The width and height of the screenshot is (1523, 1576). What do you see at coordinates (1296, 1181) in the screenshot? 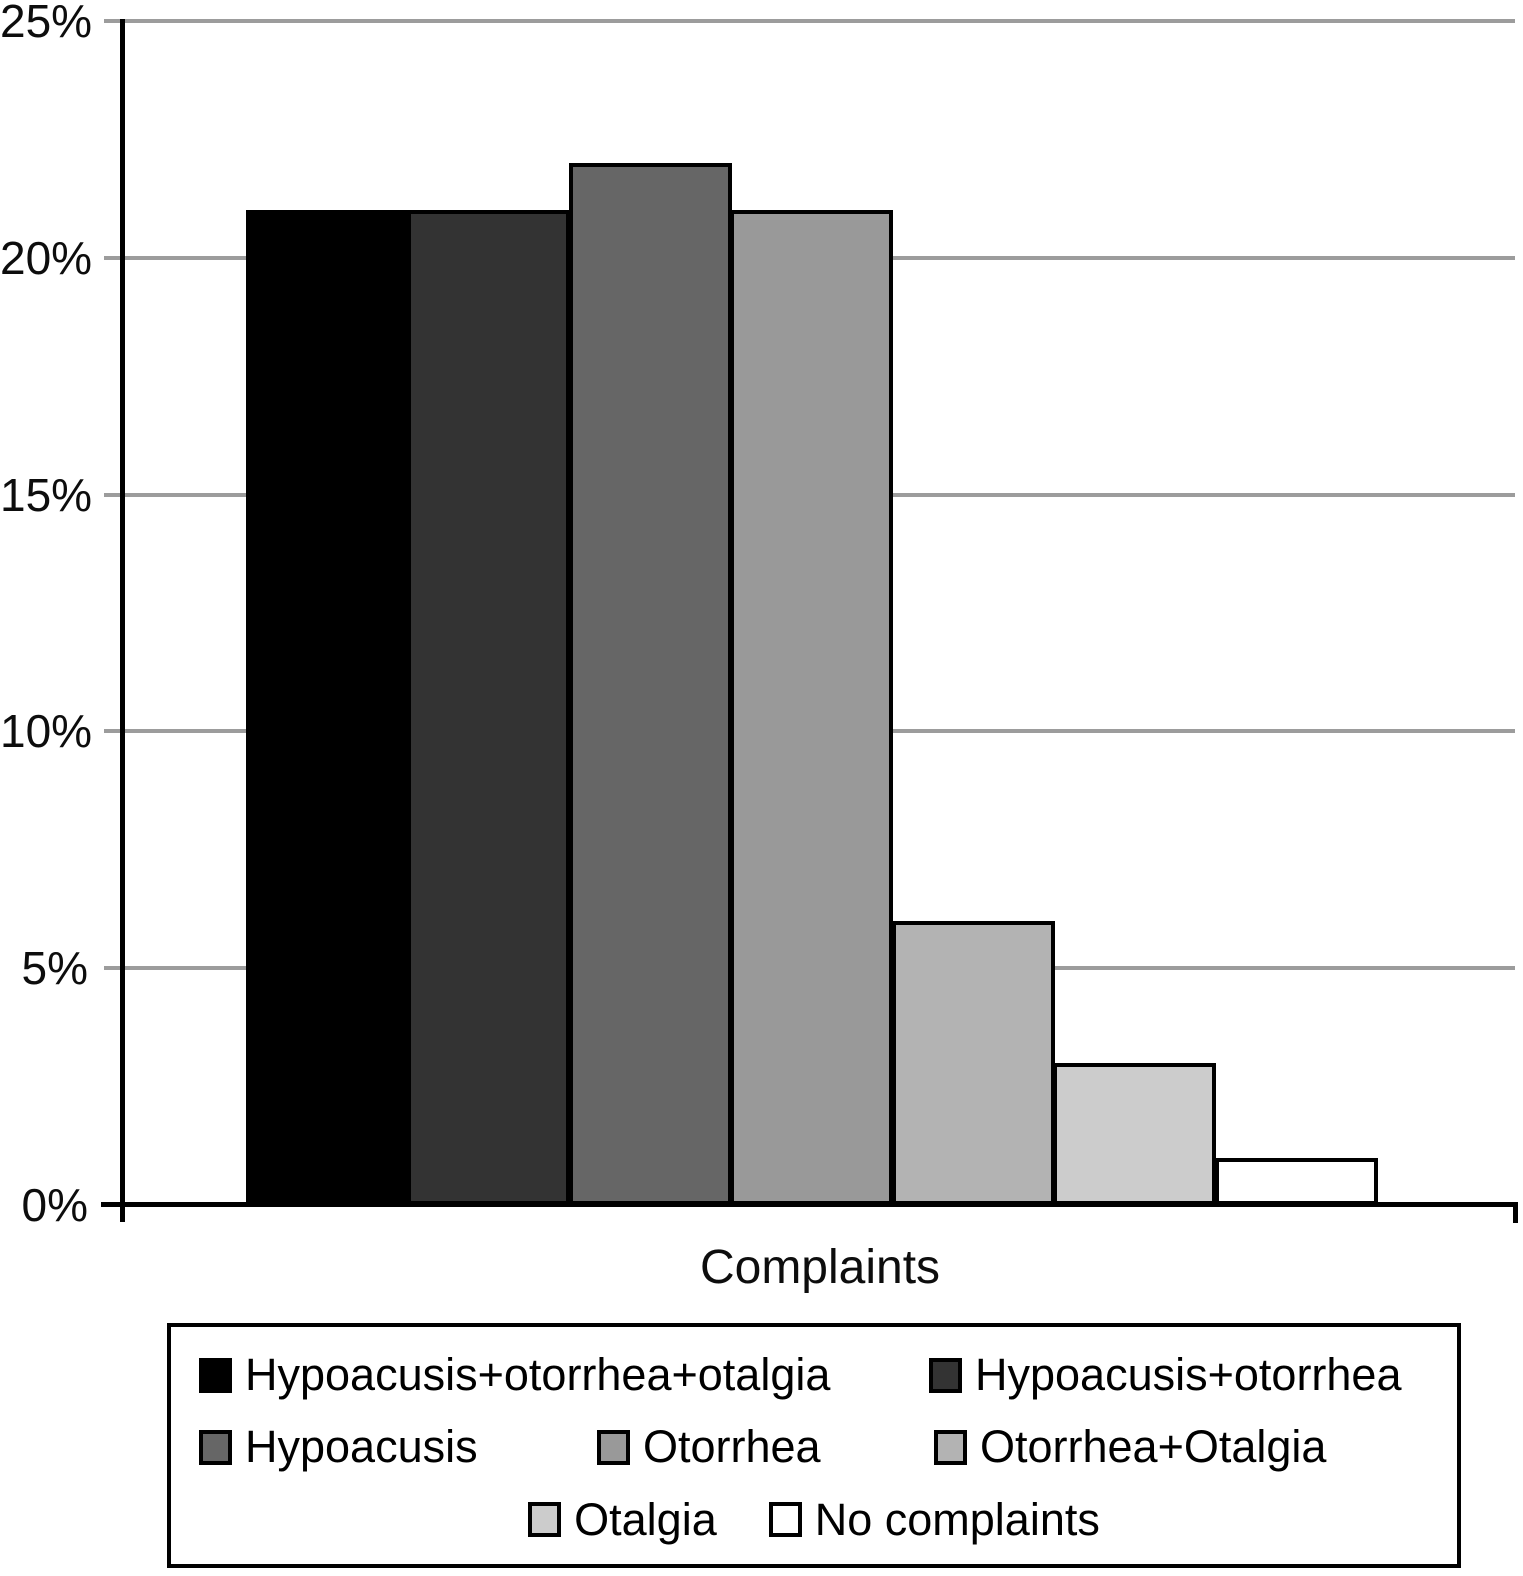
I see `bar-no-complaints` at bounding box center [1296, 1181].